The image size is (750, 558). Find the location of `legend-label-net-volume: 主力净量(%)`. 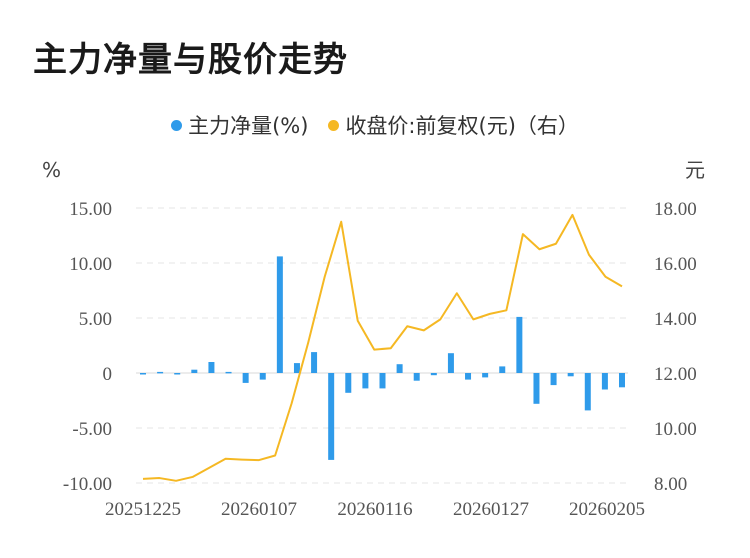

legend-label-net-volume: 主力净量(%) is located at coordinates (248, 126).